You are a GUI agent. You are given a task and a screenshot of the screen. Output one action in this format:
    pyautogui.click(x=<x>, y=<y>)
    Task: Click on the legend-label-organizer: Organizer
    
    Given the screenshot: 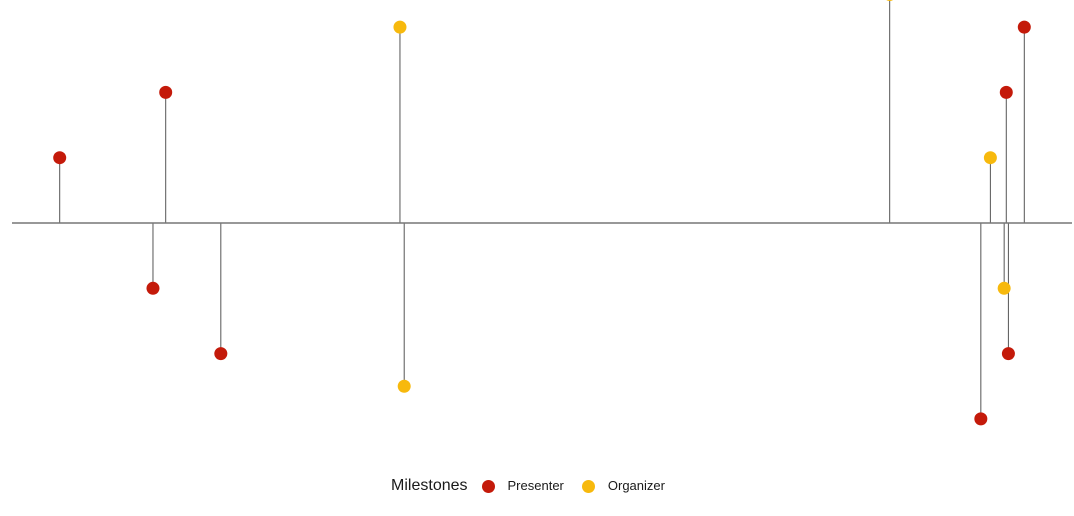 What is the action you would take?
    pyautogui.click(x=636, y=485)
    